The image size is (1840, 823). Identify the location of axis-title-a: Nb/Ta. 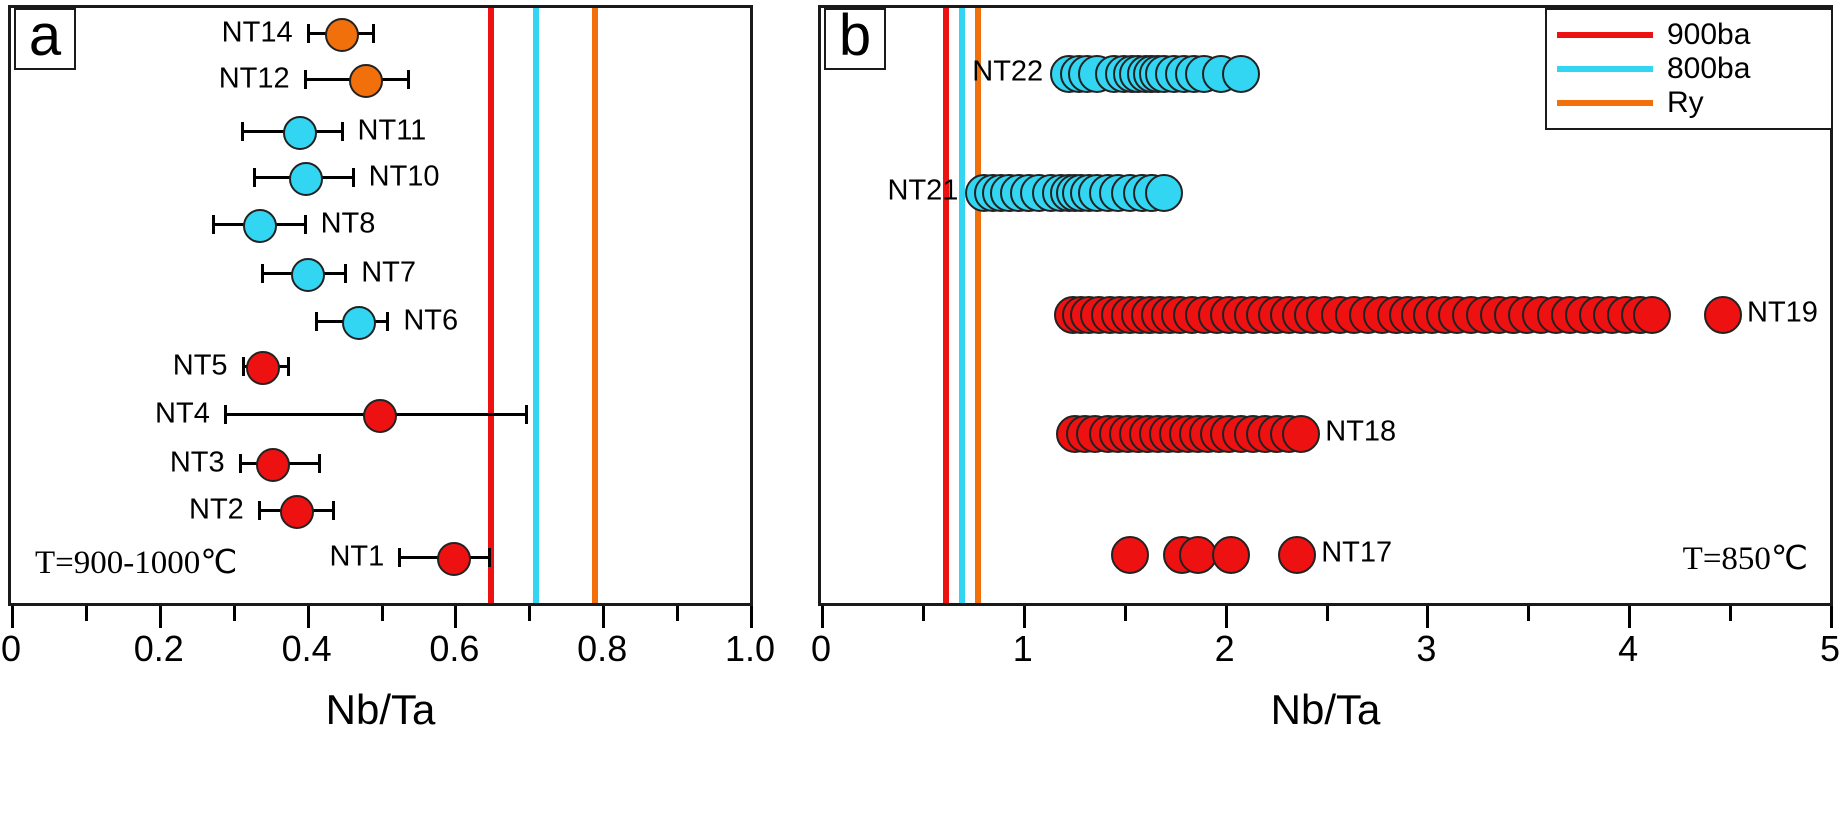
(380, 709).